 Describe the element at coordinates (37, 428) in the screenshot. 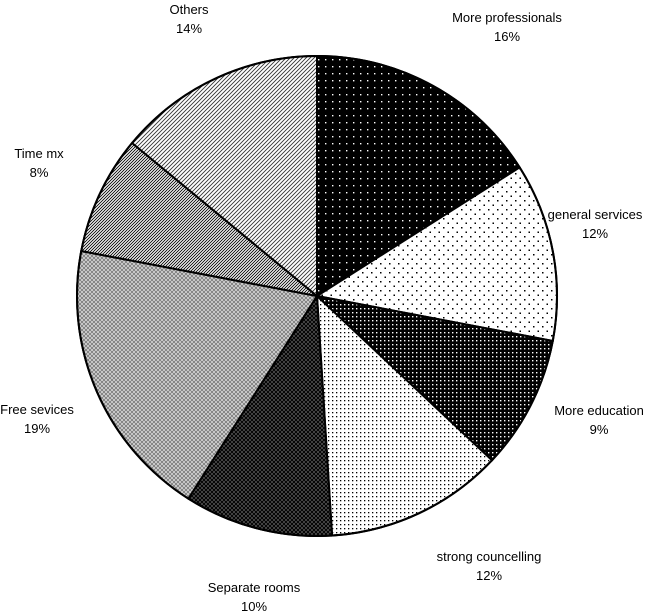

I see `slice-value-label: 19%` at that location.